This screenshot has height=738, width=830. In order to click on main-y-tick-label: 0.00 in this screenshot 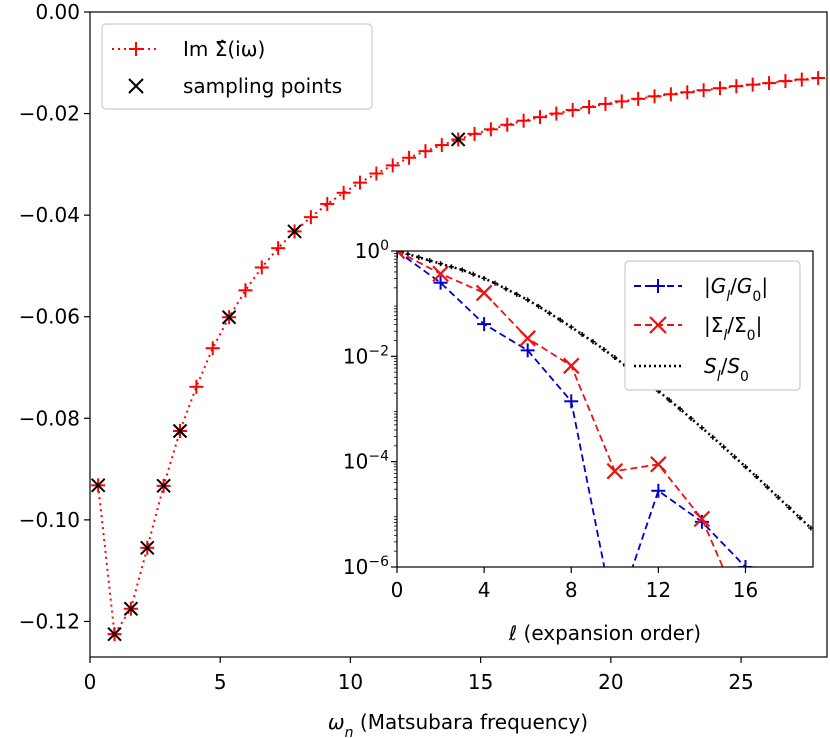, I will do `click(57, 12)`.